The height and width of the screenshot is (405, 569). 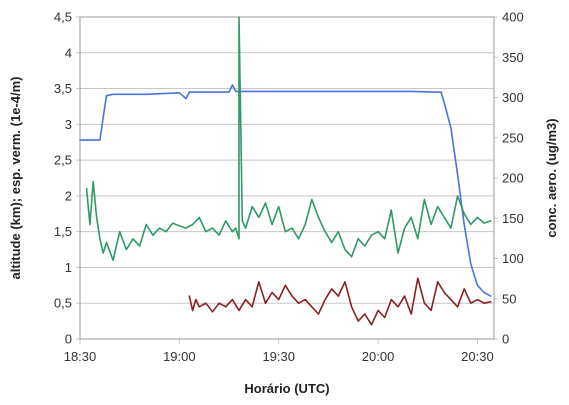 What do you see at coordinates (179, 356) in the screenshot?
I see `x-tick-label: 19:00` at bounding box center [179, 356].